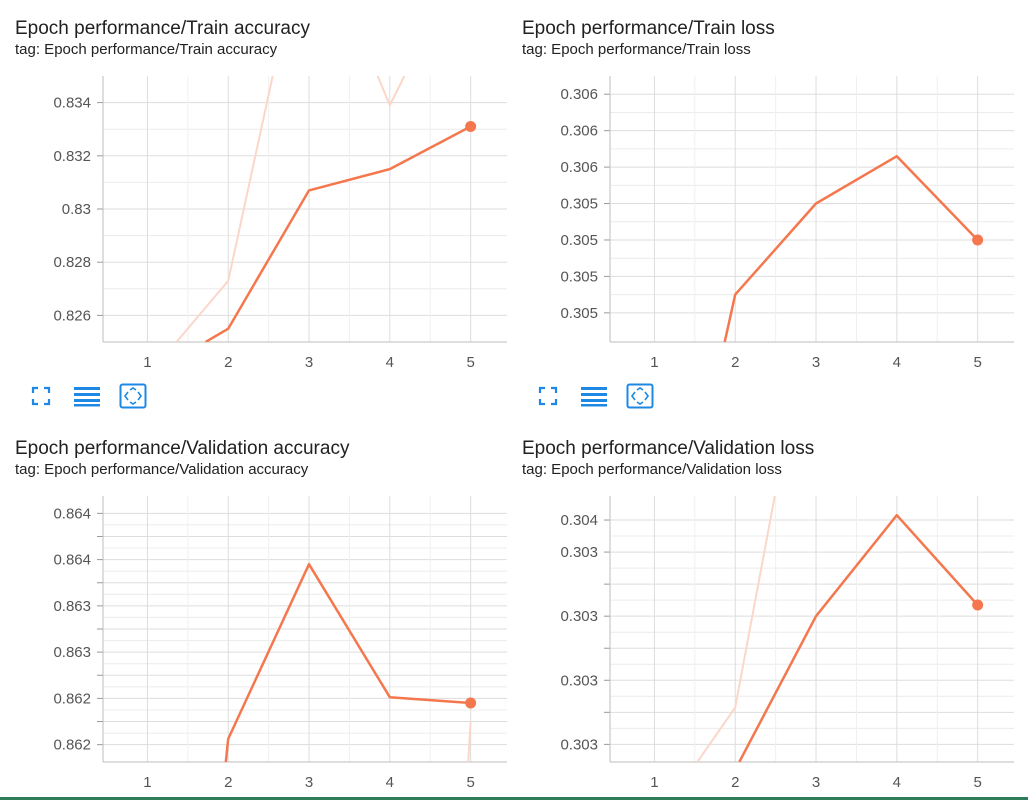  Describe the element at coordinates (648, 28) in the screenshot. I see `chart-title: Epoch performance/Train loss` at that location.